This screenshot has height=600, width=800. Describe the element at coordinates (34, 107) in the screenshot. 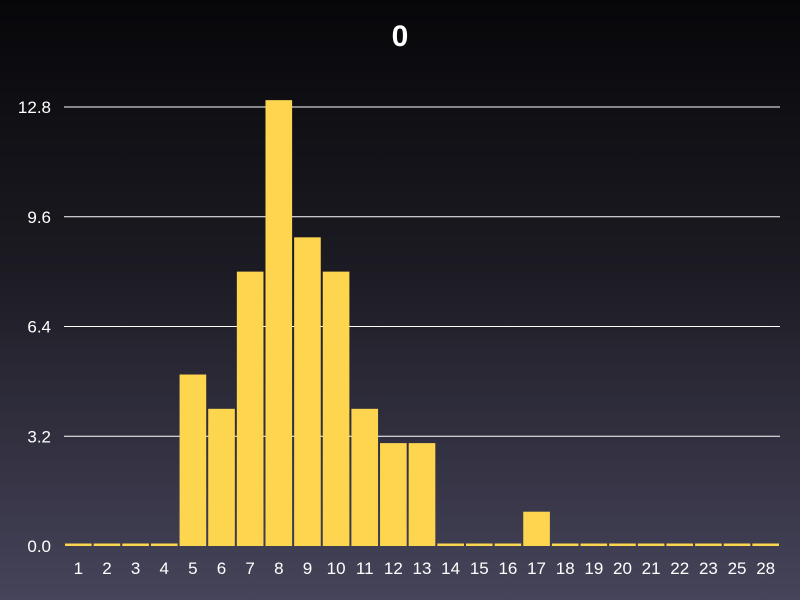

I see `y-tick-label: 12.8` at that location.